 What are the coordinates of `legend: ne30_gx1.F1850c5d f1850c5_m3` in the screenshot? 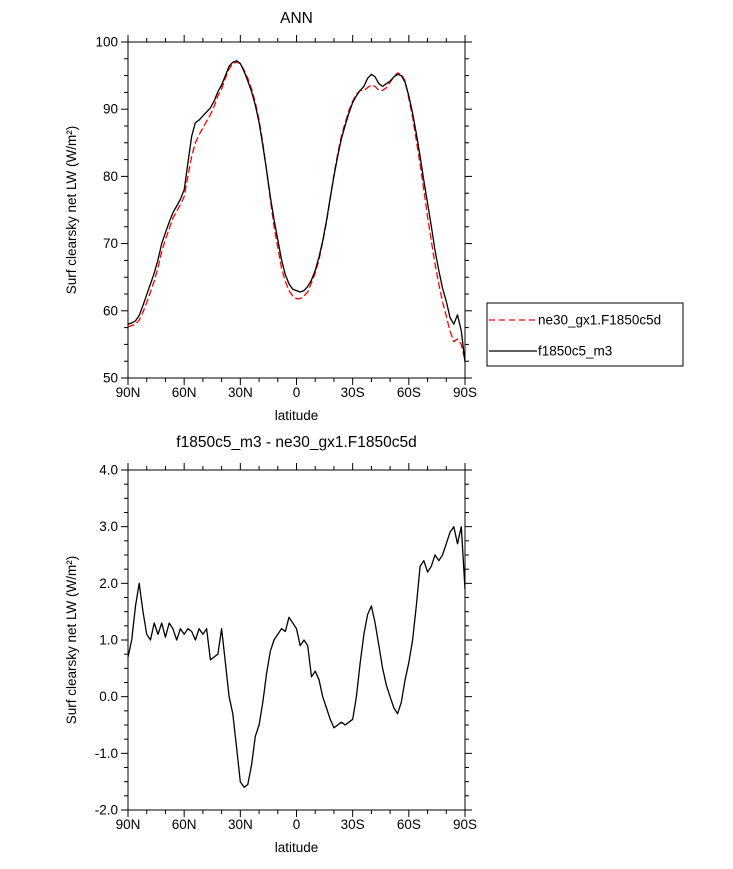 It's located at (585, 334).